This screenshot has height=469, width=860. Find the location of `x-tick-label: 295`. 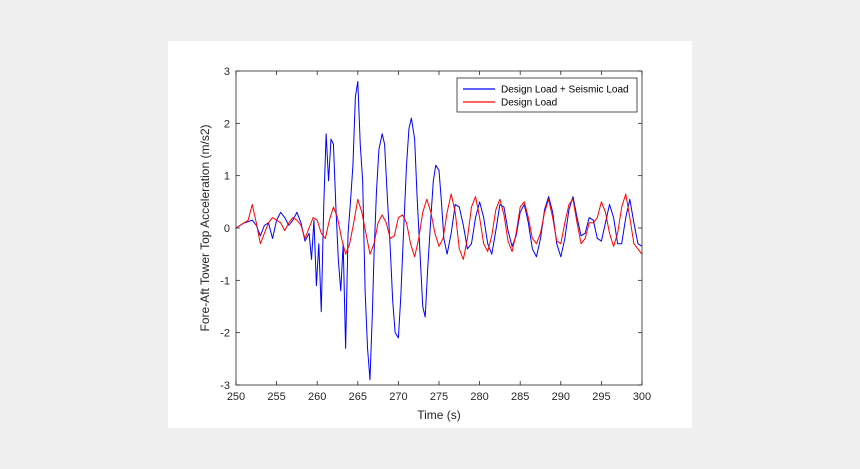

x-tick-label: 295 is located at coordinates (601, 397).